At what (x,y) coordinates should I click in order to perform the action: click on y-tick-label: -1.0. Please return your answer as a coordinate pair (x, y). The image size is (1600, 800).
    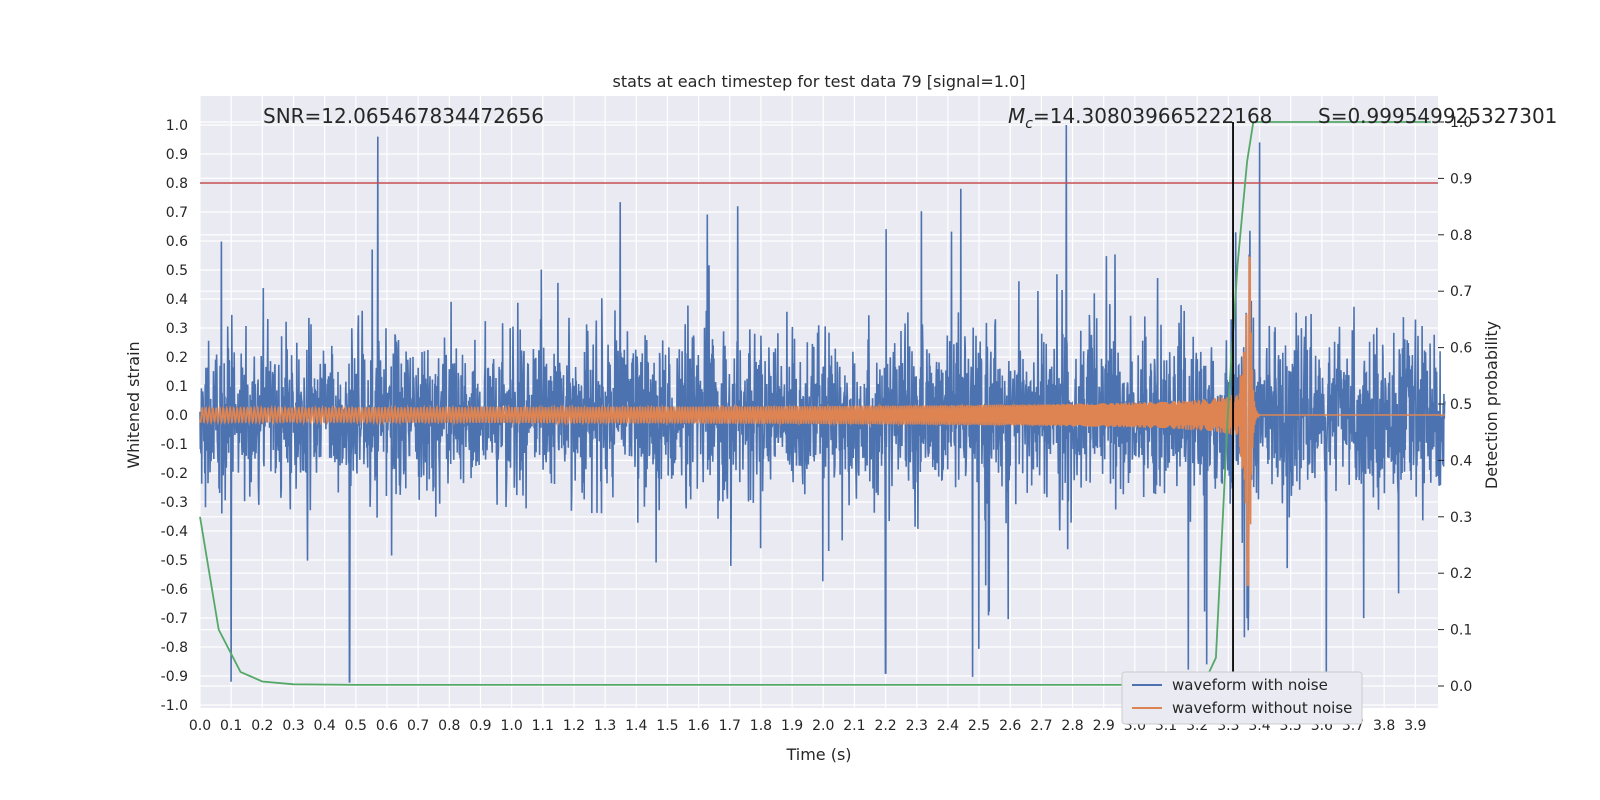
    Looking at the image, I should click on (174, 706).